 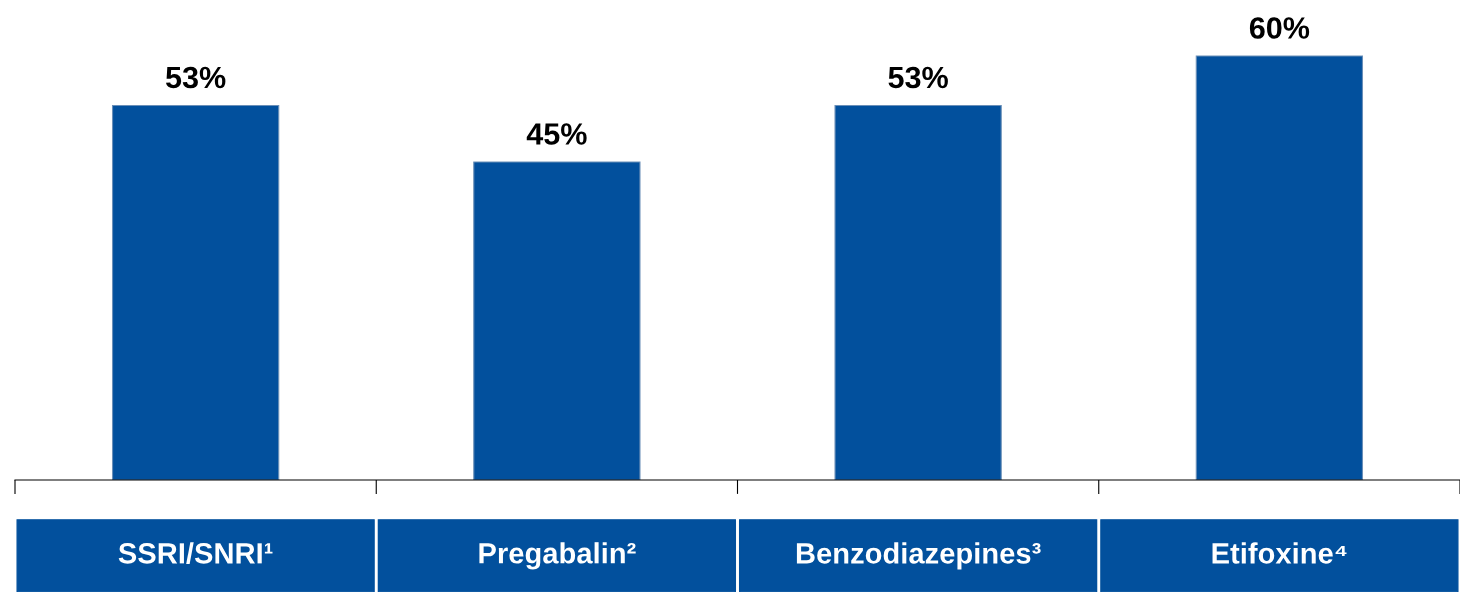 I want to click on x-tick-label: Pregabalin², so click(x=557, y=556).